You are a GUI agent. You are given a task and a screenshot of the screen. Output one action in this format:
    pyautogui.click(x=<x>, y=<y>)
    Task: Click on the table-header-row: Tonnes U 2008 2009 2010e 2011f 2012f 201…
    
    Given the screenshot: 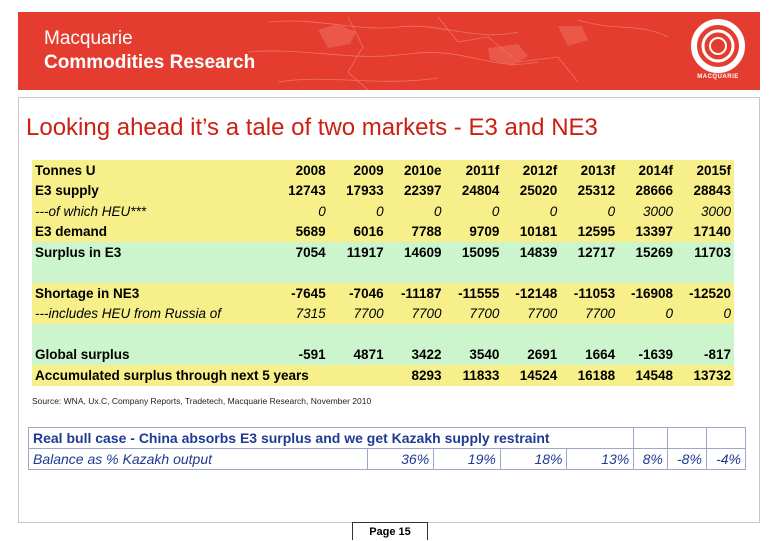 What is the action you would take?
    pyautogui.click(x=383, y=170)
    